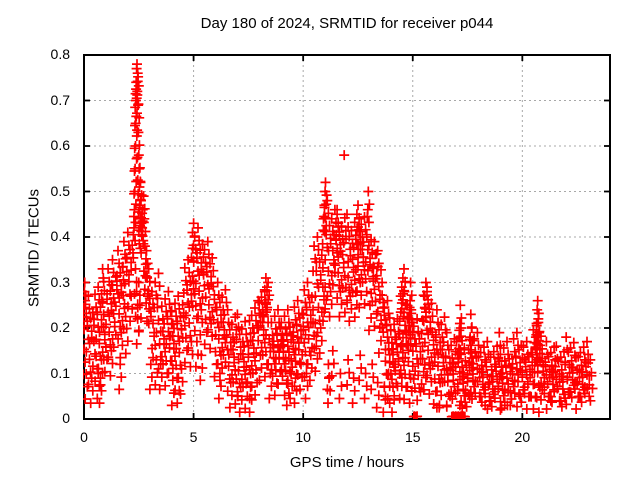 The height and width of the screenshot is (480, 640). I want to click on y-tick-label: 0.2, so click(60, 327).